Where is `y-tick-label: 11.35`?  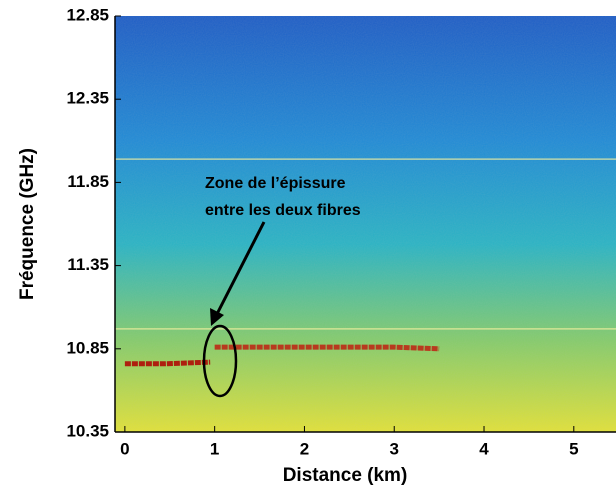
y-tick-label: 11.35 is located at coordinates (88, 264).